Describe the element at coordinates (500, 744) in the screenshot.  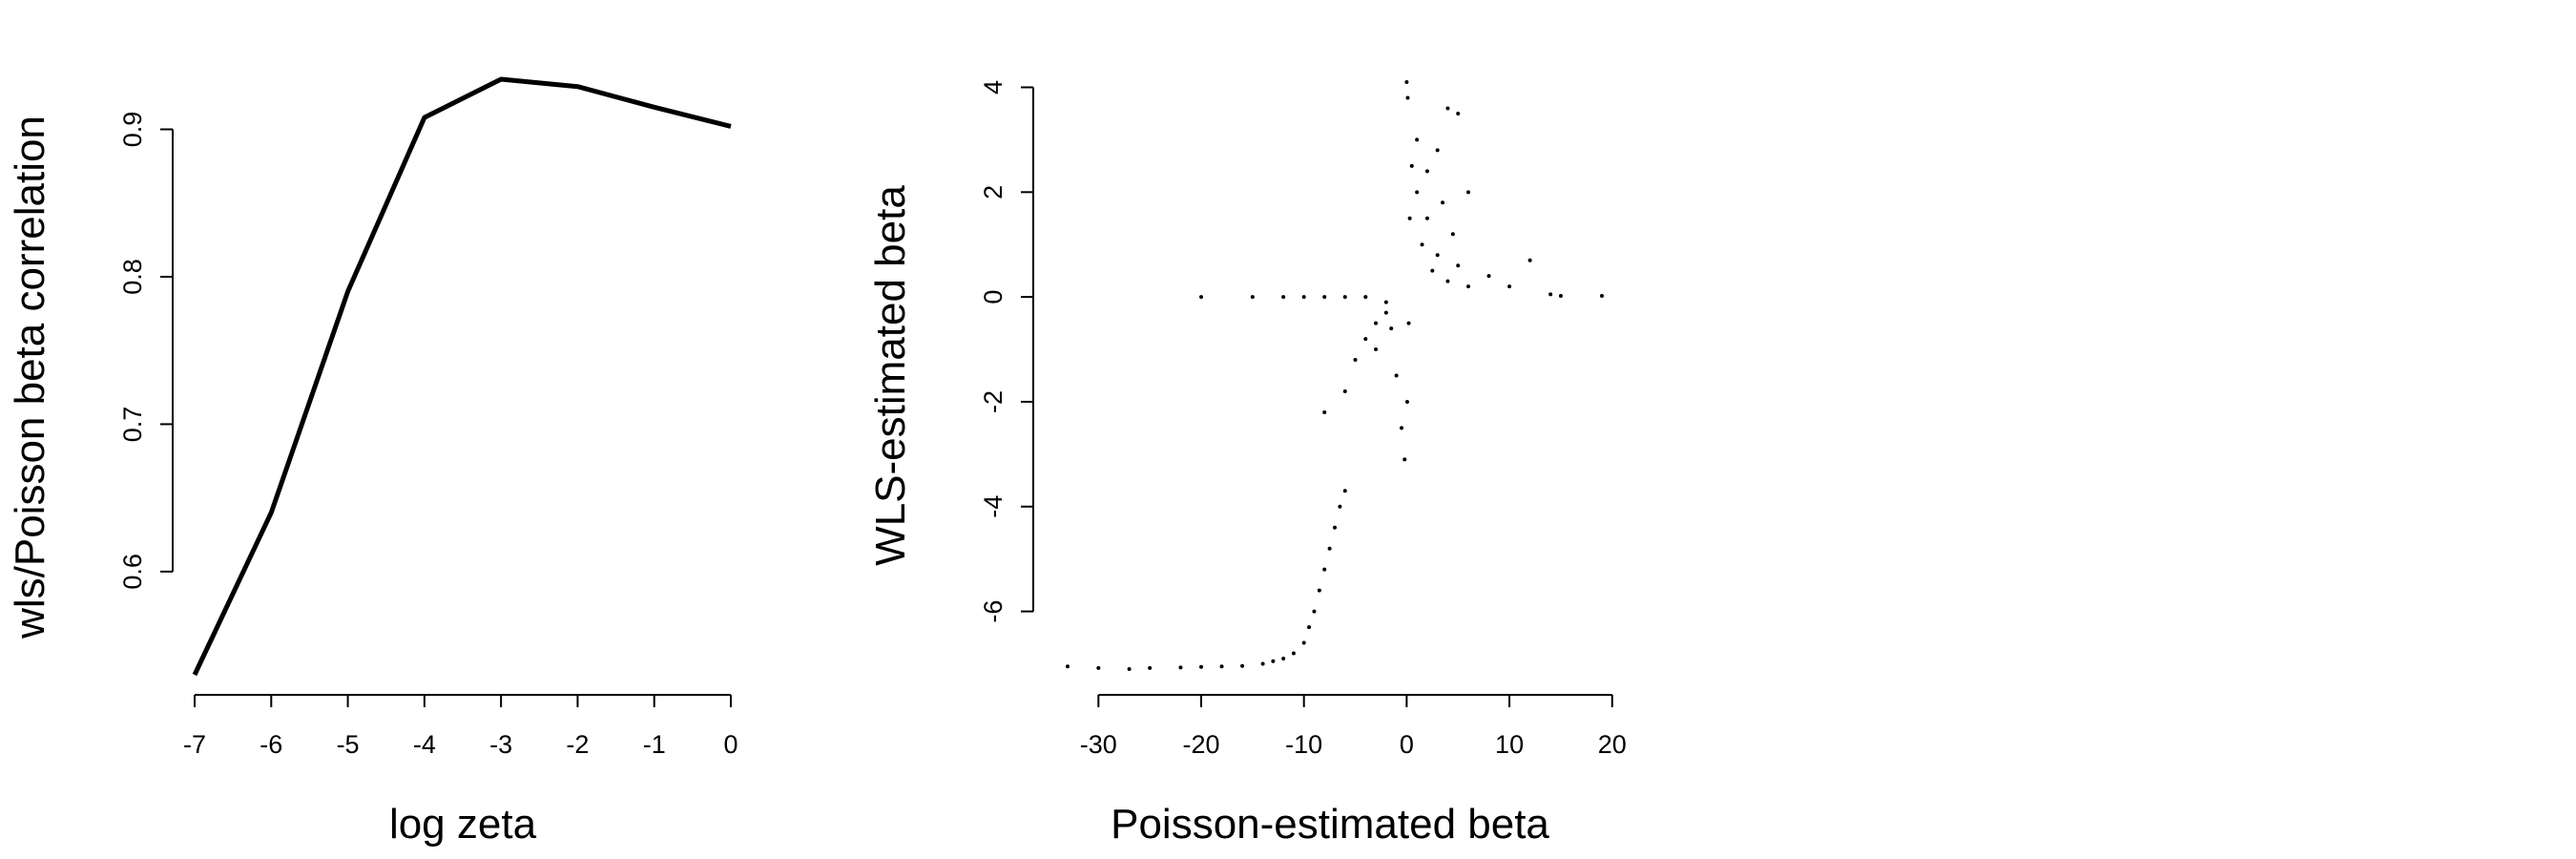
I see `x-tick-label: -3` at that location.